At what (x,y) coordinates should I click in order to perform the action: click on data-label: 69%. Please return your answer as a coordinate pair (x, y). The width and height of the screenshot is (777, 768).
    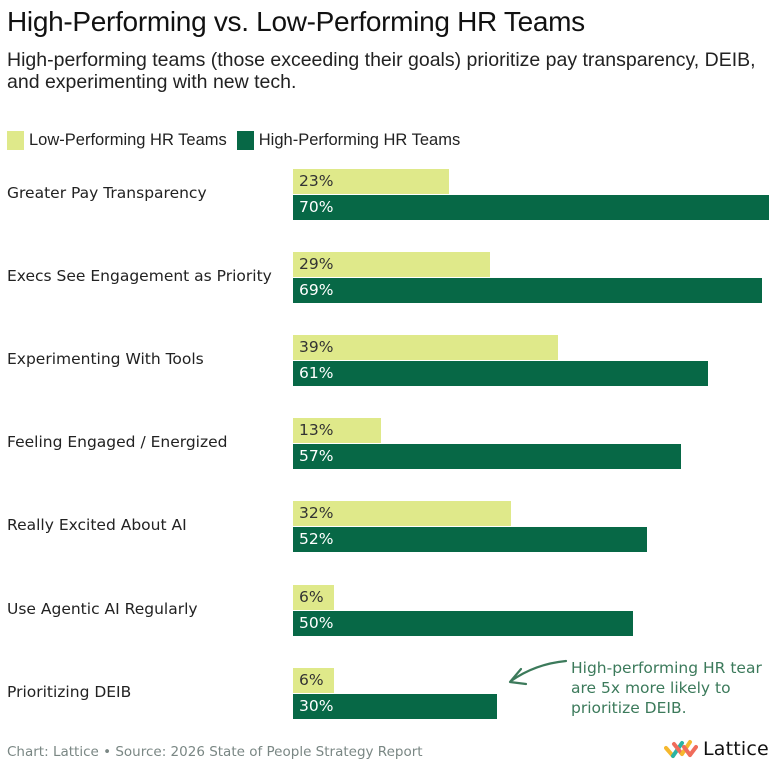
    Looking at the image, I should click on (316, 290).